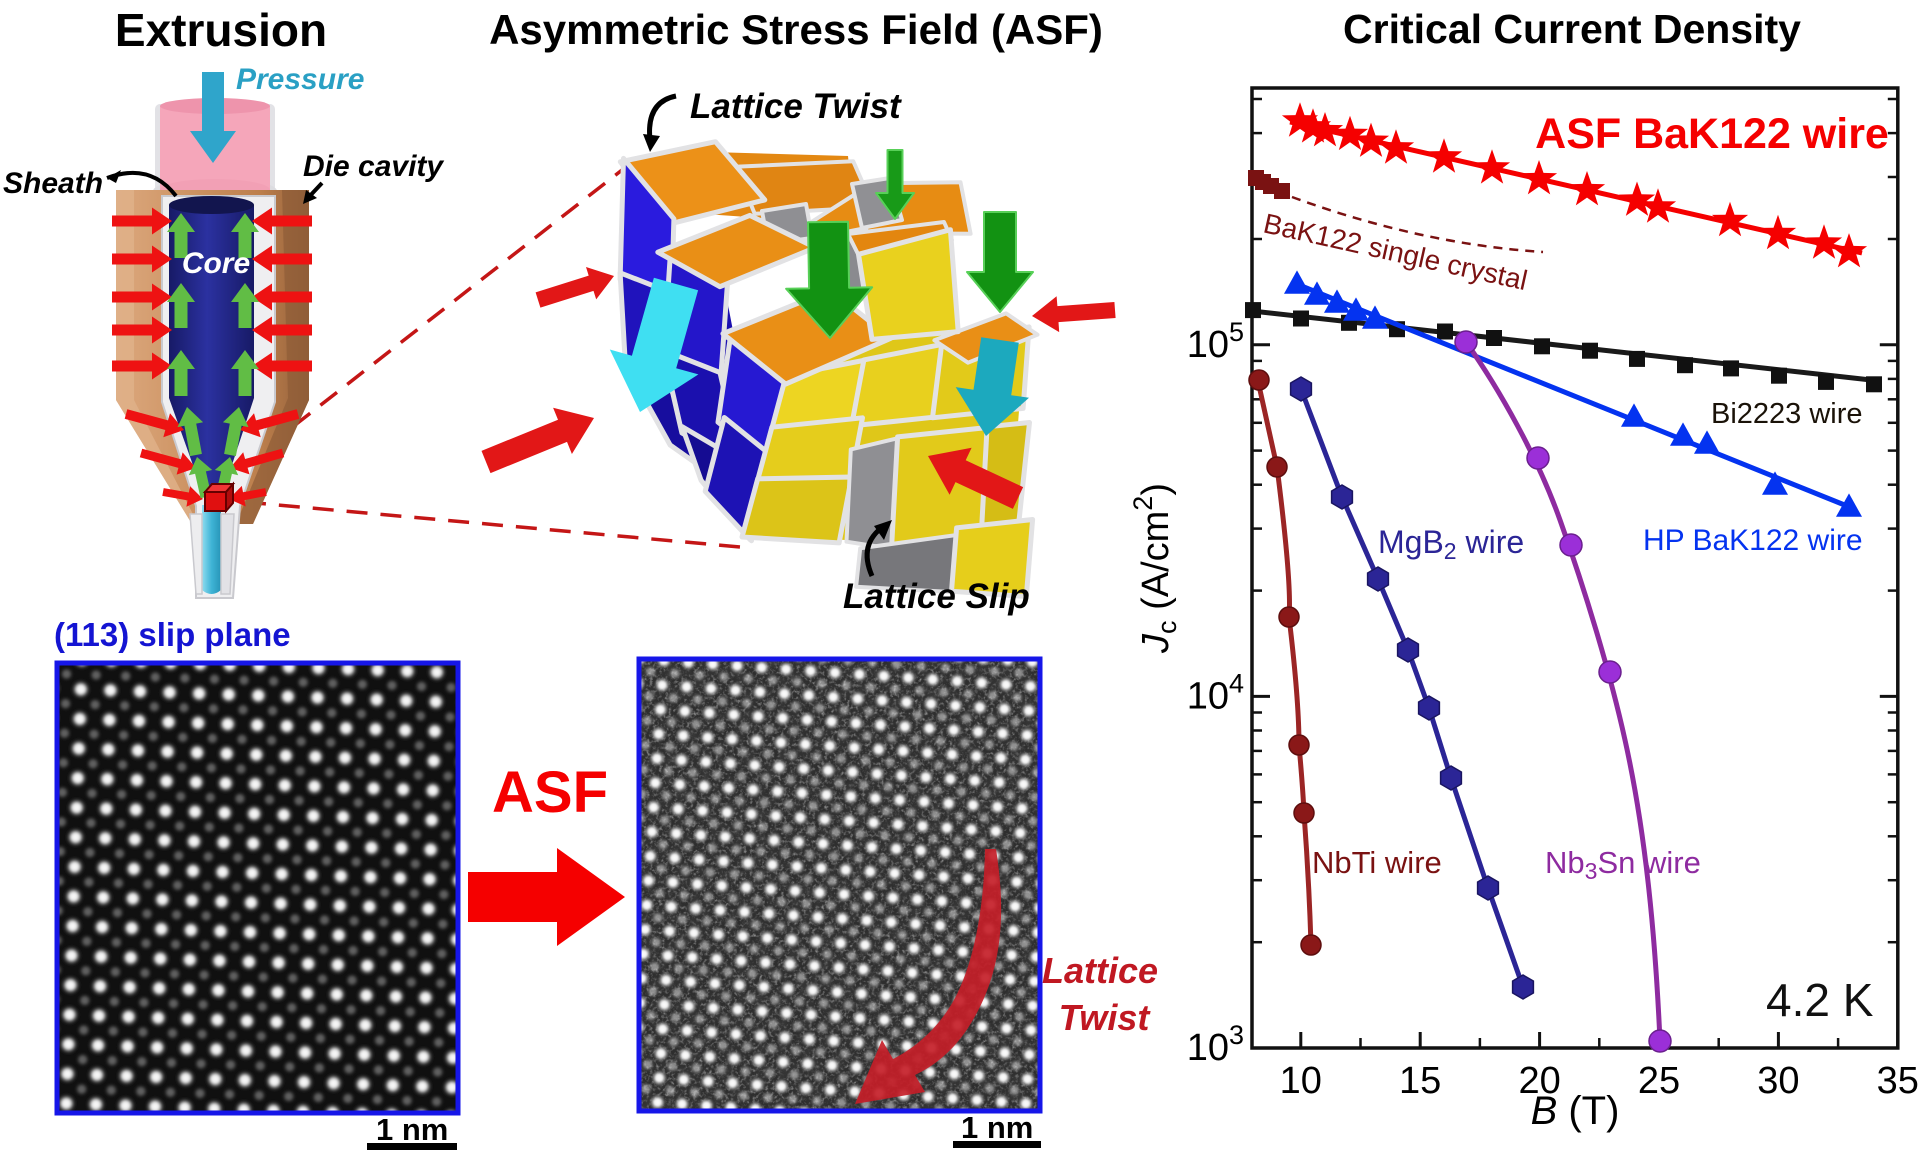 This screenshot has height=1151, width=1920. I want to click on svg-text: 25, so click(1659, 1081).